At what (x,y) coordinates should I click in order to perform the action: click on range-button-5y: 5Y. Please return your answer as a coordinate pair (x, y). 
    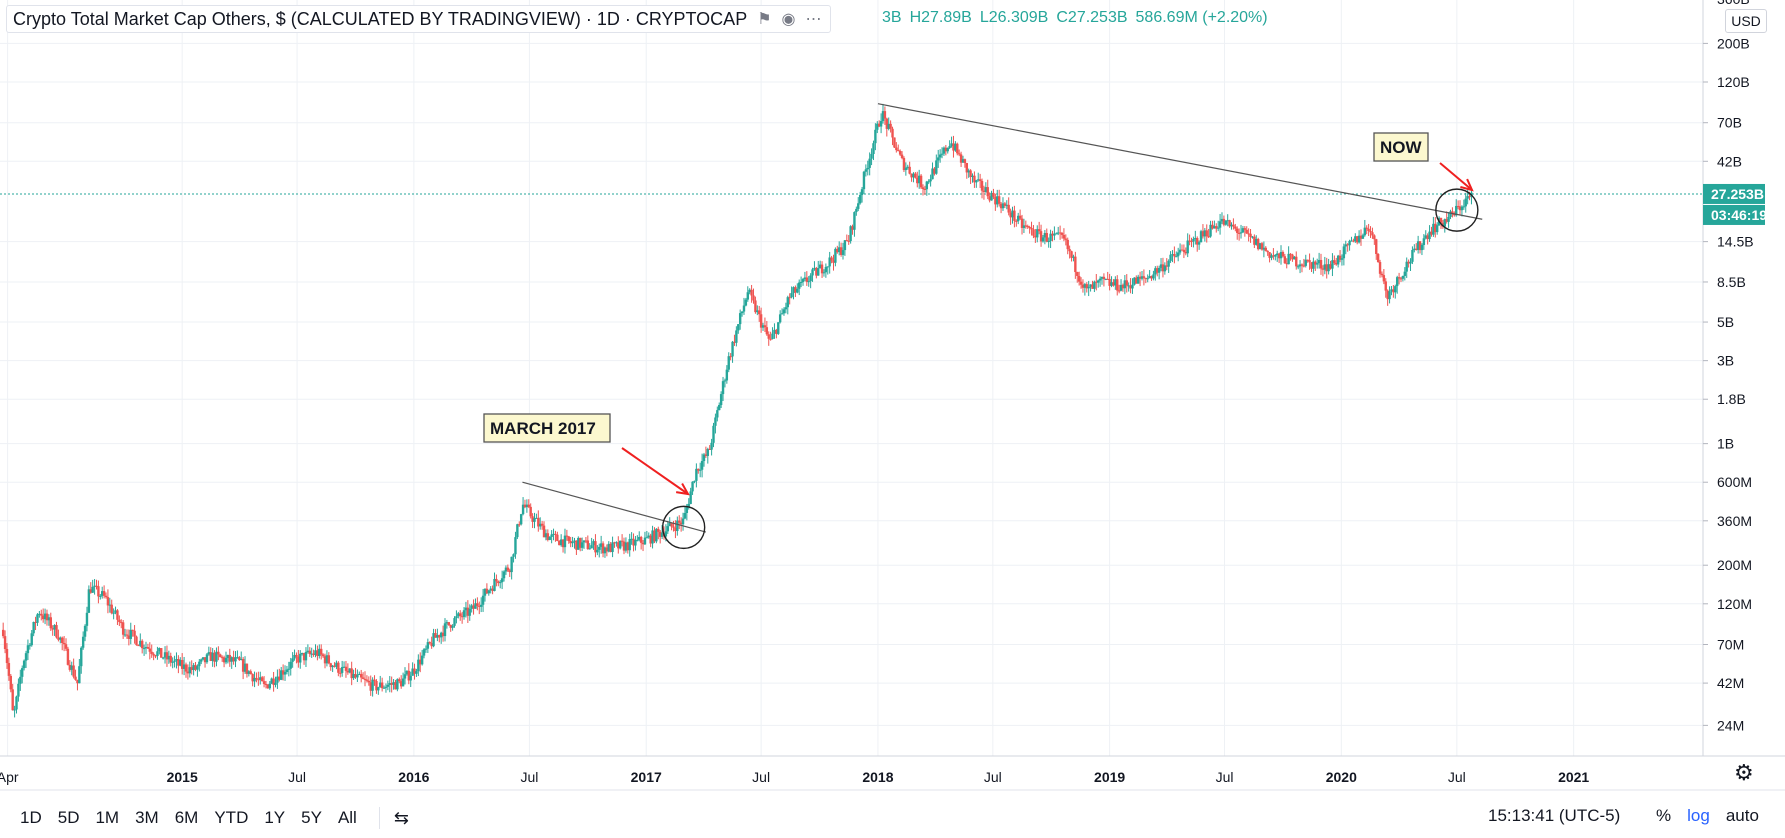
    Looking at the image, I should click on (311, 817).